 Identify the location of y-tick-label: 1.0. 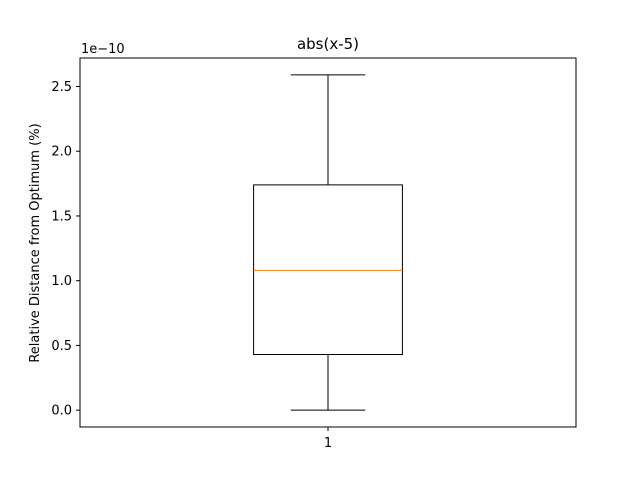
(61, 281).